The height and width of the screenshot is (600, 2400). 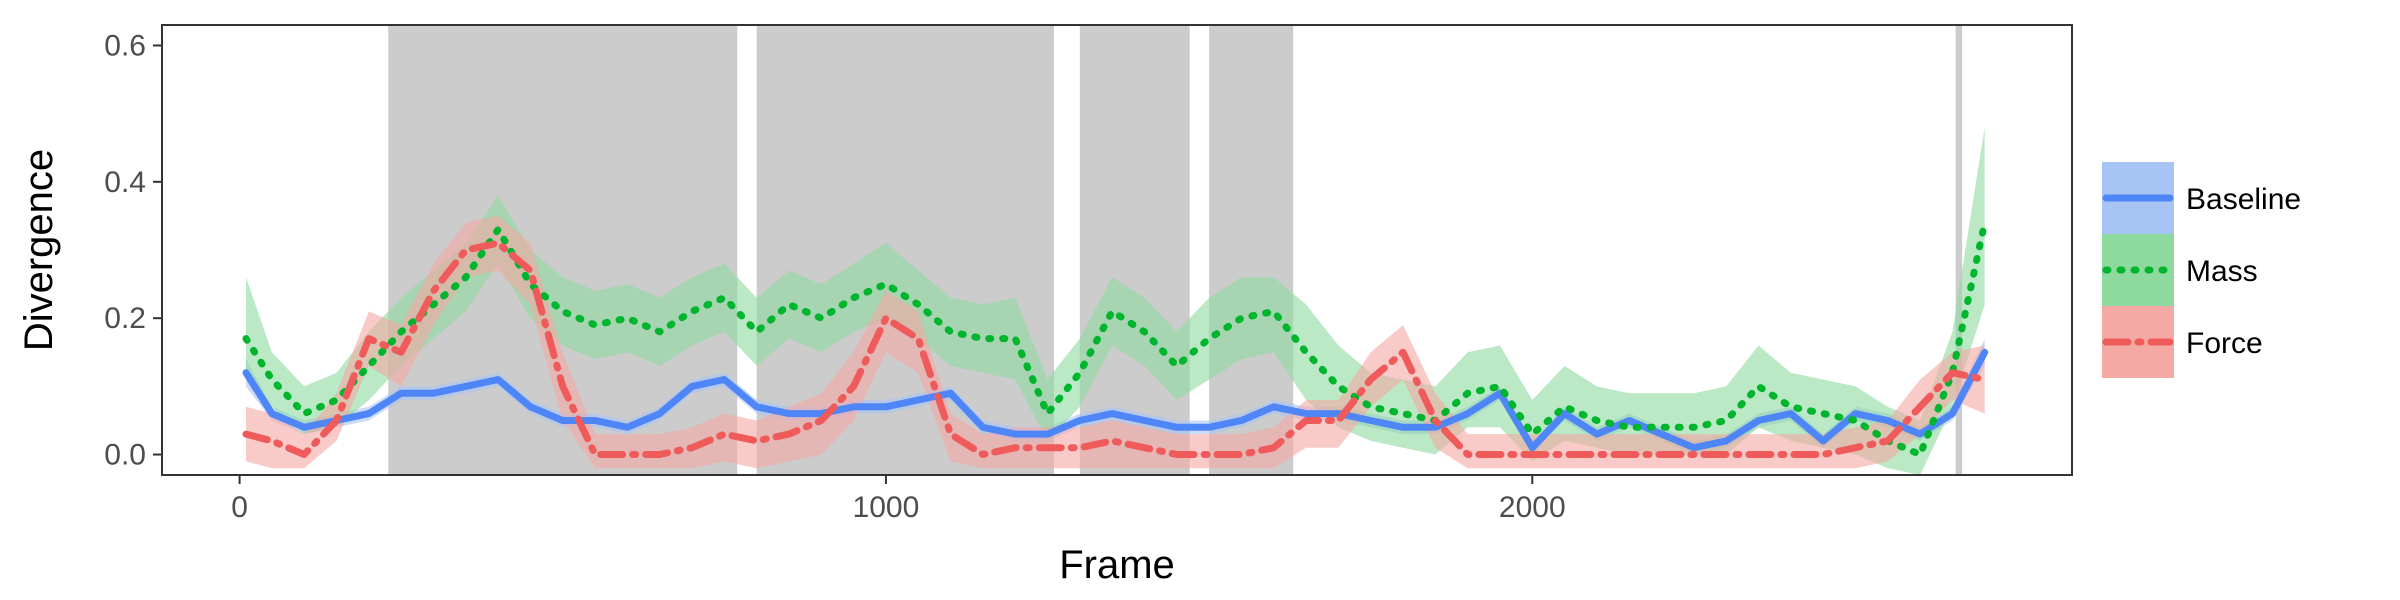 I want to click on legend-label-force: Force, so click(x=2224, y=343).